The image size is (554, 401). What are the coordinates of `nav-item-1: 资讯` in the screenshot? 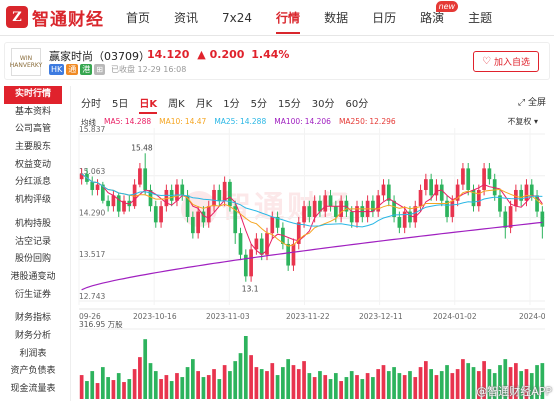 It's located at (186, 18).